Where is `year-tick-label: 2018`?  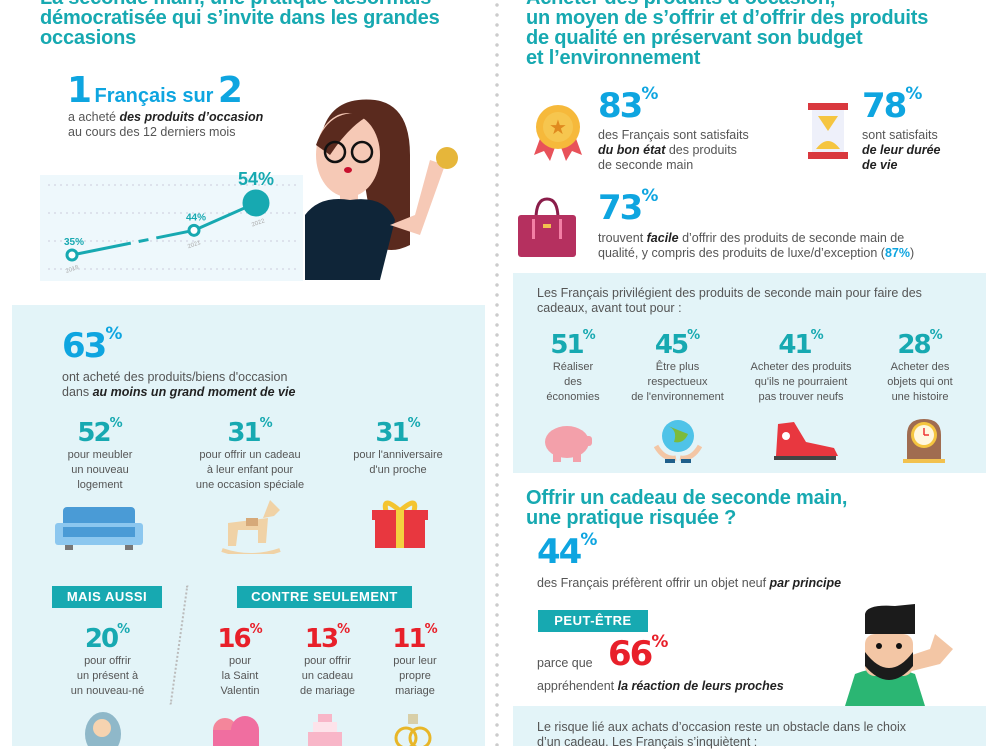
year-tick-label: 2018 is located at coordinates (72, 270).